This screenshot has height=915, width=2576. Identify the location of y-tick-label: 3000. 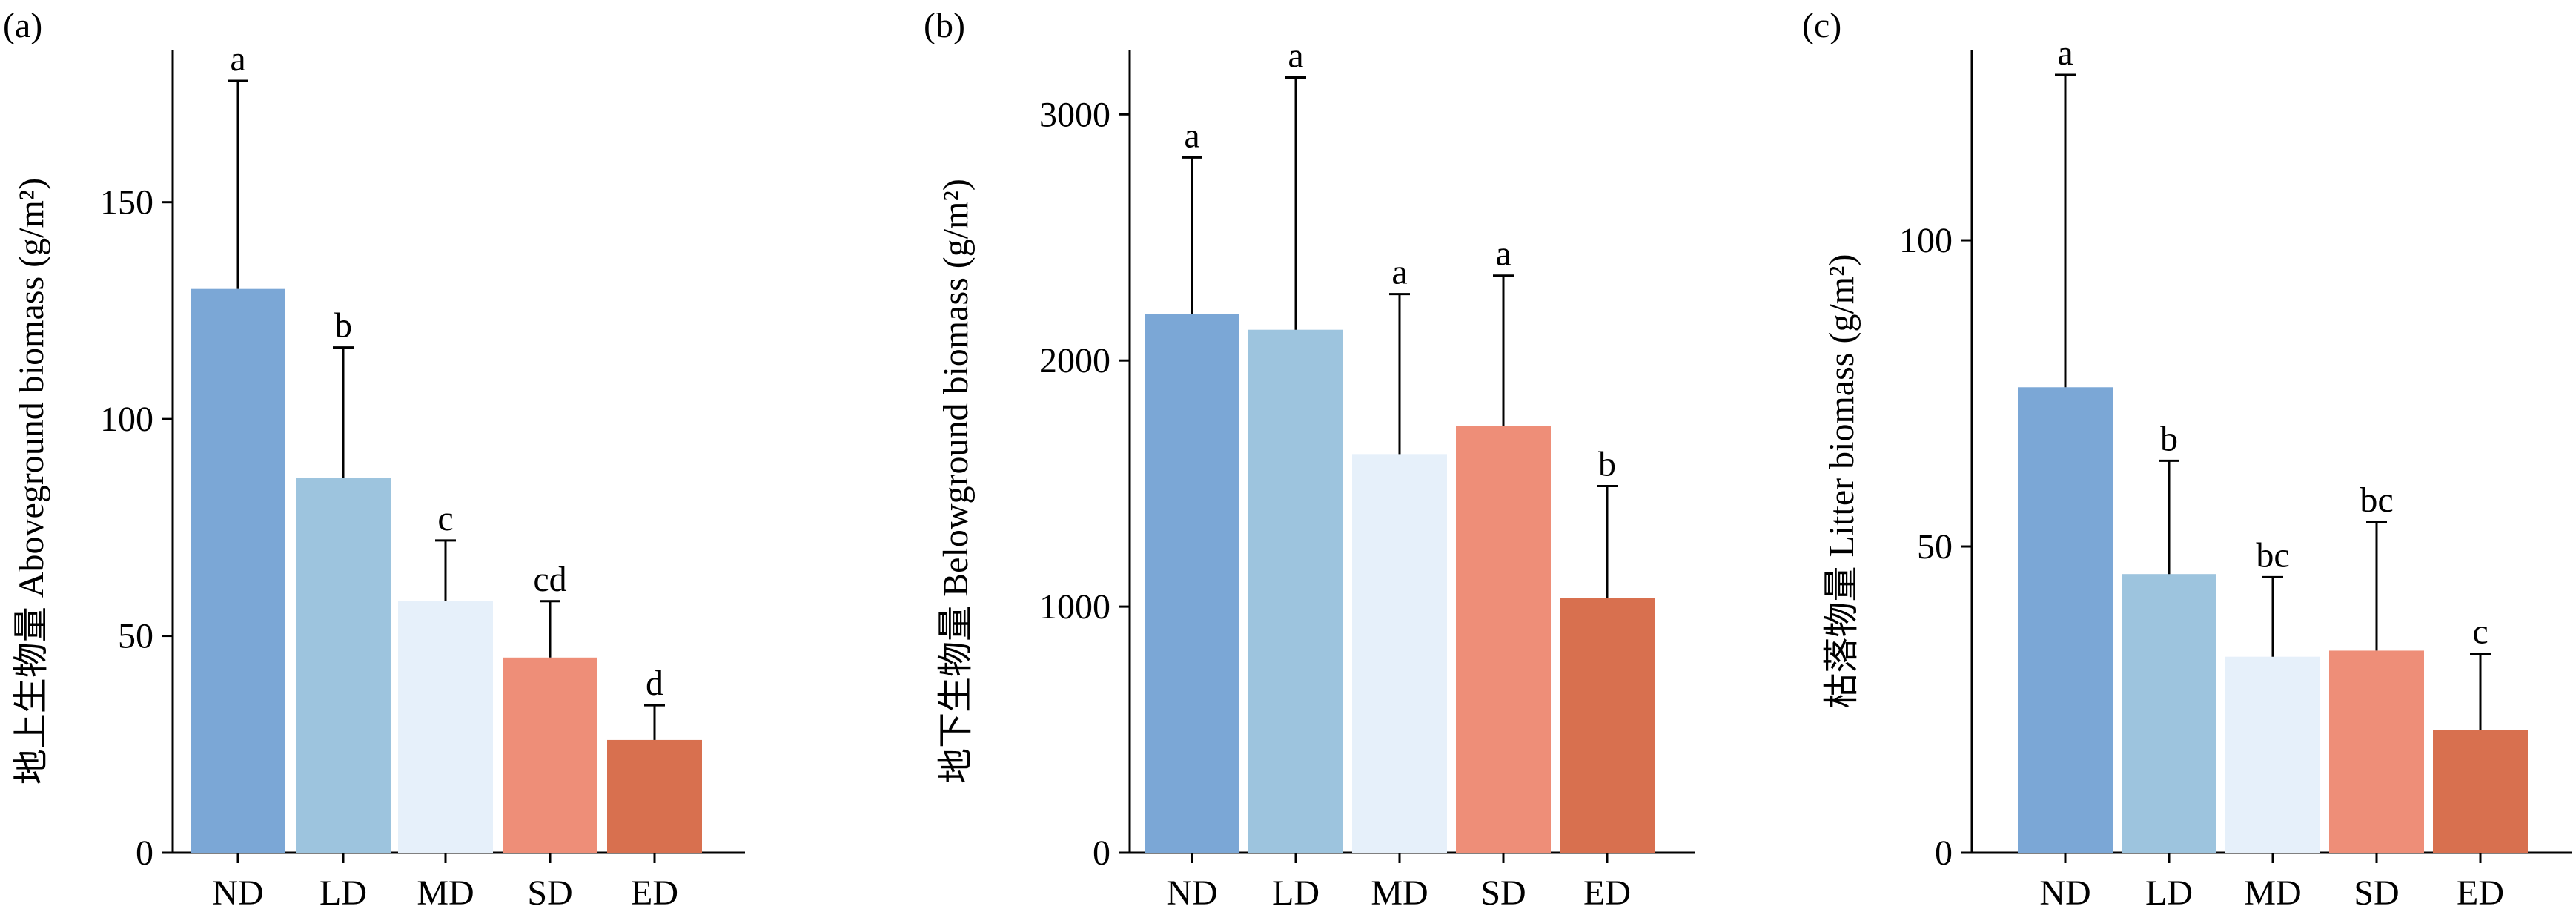
(1074, 114).